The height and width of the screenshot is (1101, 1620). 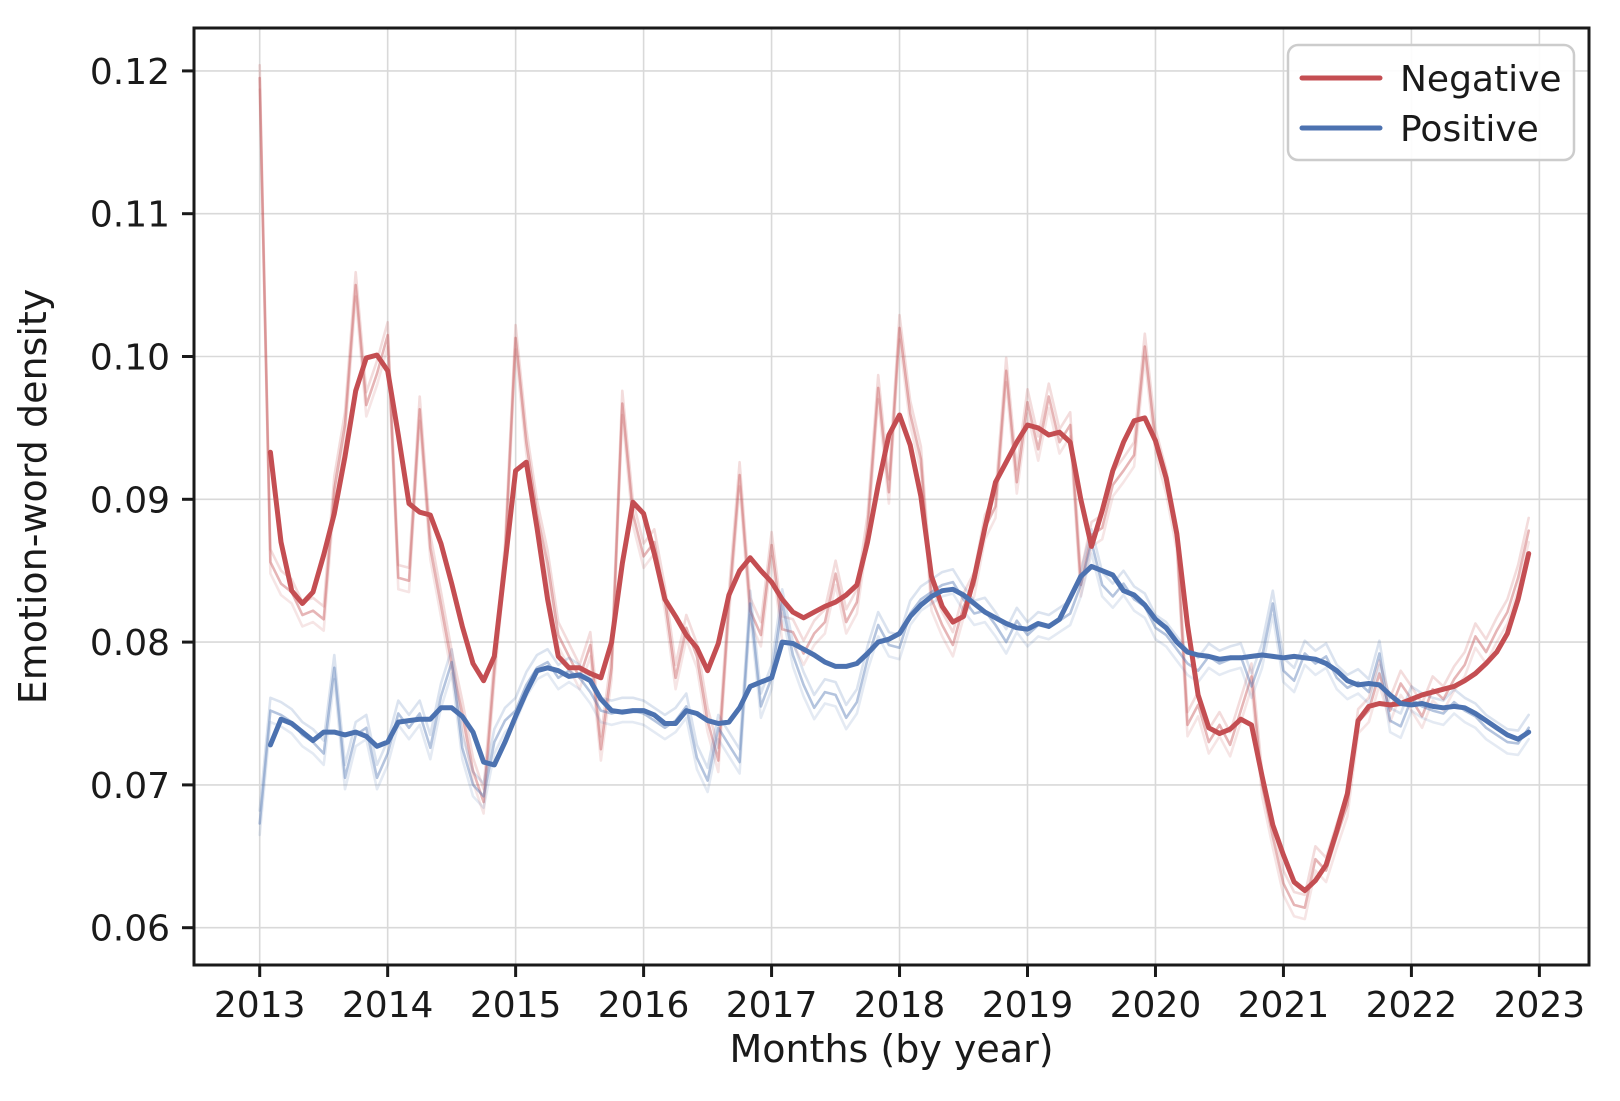 What do you see at coordinates (900, 1005) in the screenshot?
I see `x-axis-tick-label: 2018` at bounding box center [900, 1005].